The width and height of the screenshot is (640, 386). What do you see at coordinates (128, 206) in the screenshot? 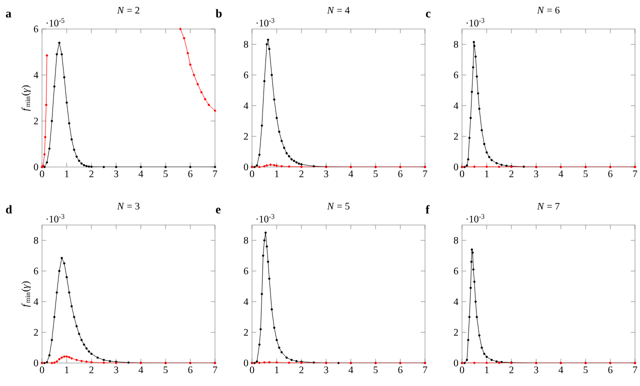
I see `chart-title: N = 3` at bounding box center [128, 206].